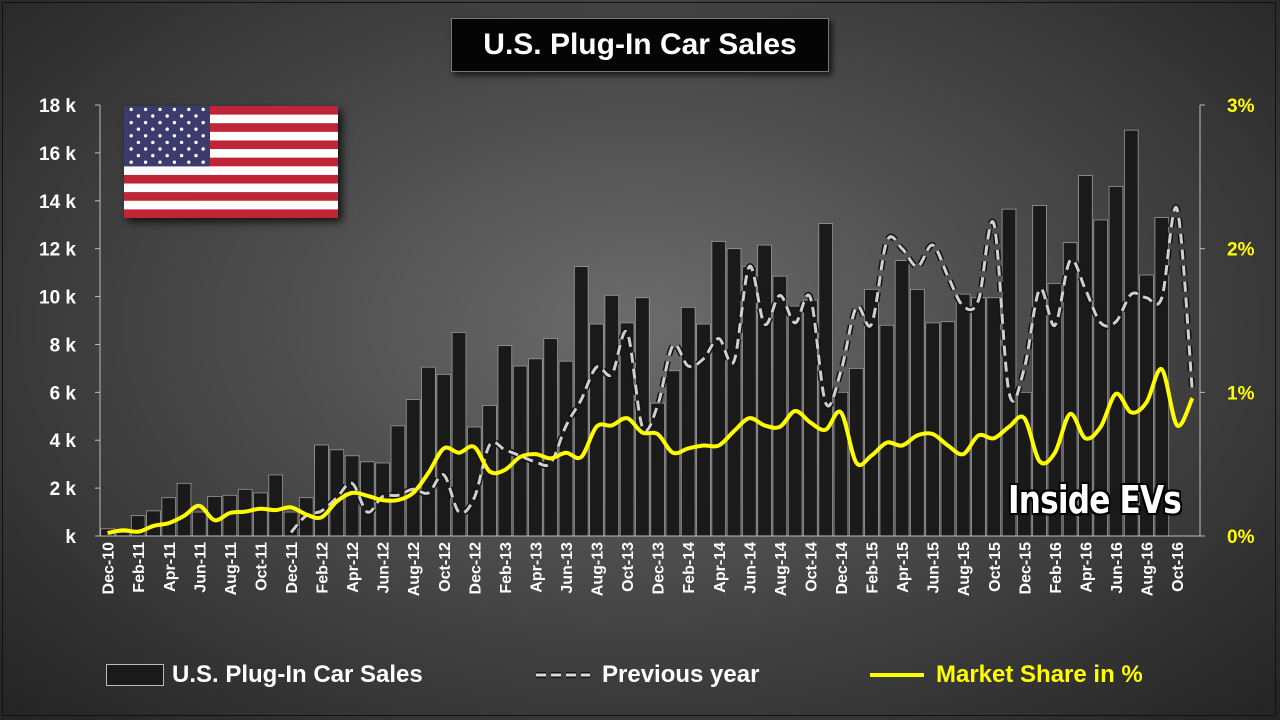 Image resolution: width=1280 pixels, height=720 pixels. I want to click on x-tick-label: Feb-16, so click(1056, 568).